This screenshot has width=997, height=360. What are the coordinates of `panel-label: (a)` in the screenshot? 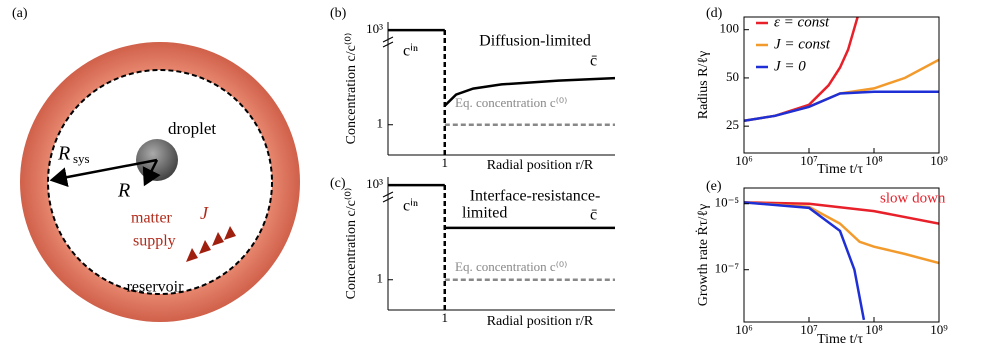 It's located at (20, 13).